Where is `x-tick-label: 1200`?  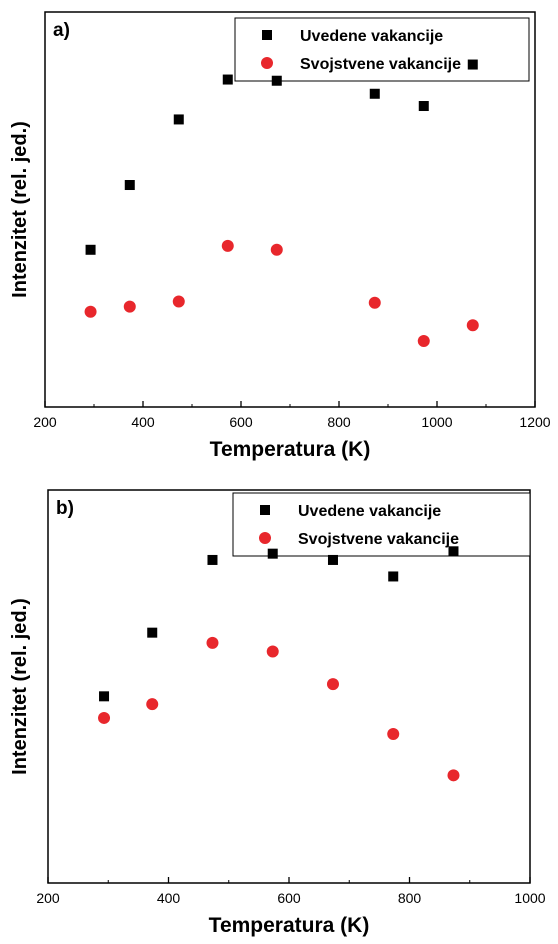
x-tick-label: 1200 is located at coordinates (534, 422).